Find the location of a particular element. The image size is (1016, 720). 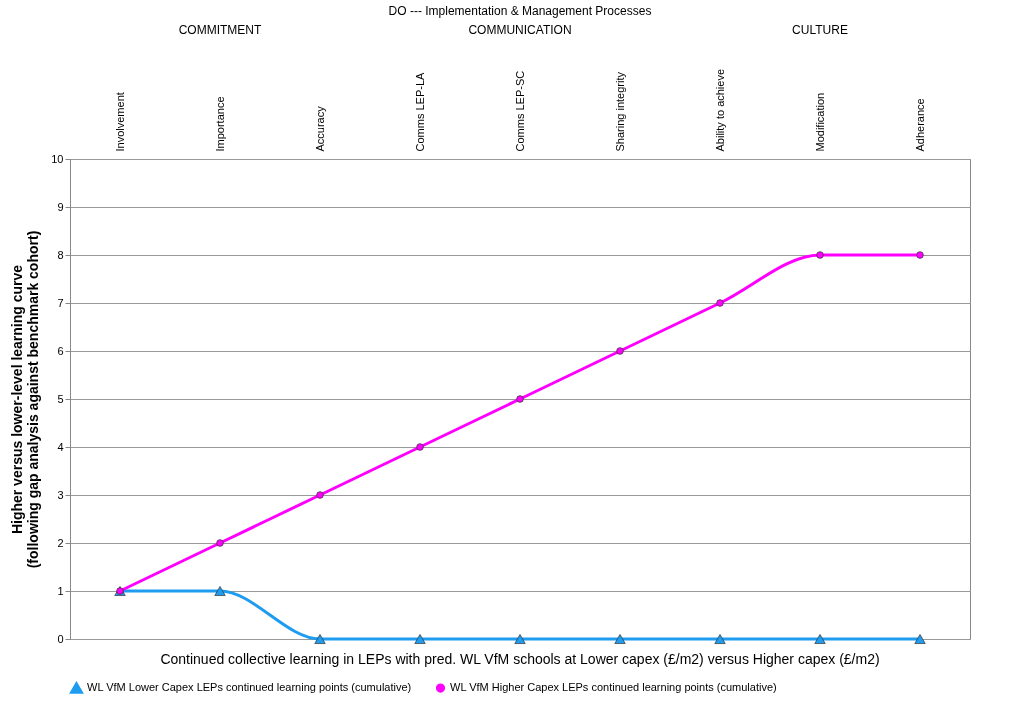

y-tick-label: 9 is located at coordinates (60, 206).